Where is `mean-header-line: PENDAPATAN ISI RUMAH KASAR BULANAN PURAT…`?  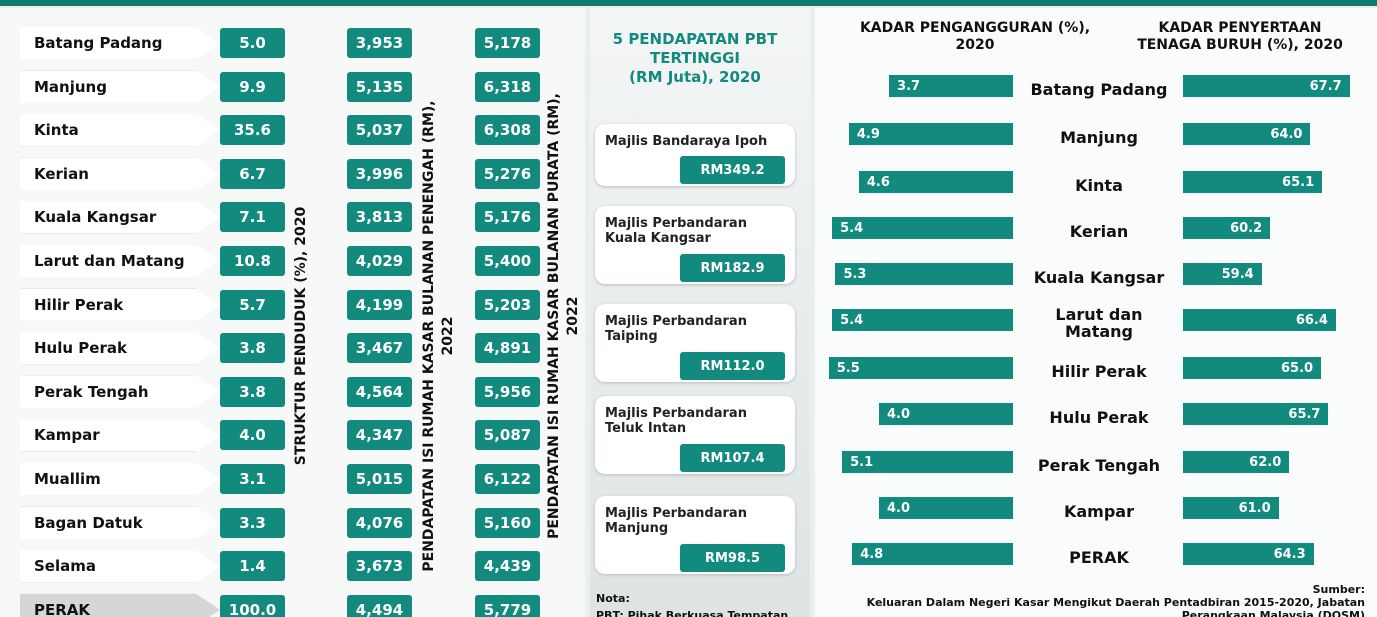 mean-header-line: PENDAPATAN ISI RUMAH KASAR BULANAN PURAT… is located at coordinates (554, 316).